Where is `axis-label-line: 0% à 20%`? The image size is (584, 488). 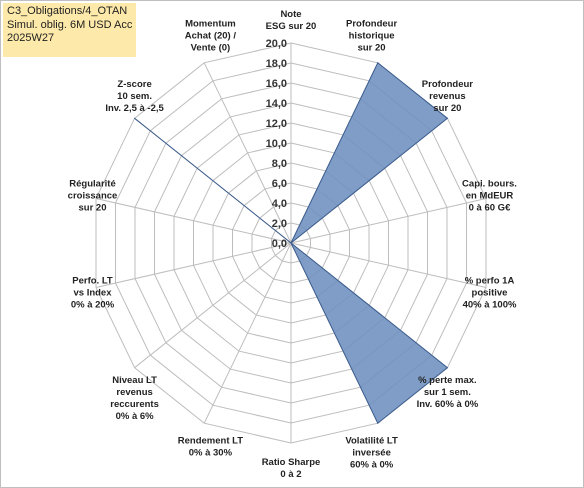 axis-label-line: 0% à 20% is located at coordinates (93, 305).